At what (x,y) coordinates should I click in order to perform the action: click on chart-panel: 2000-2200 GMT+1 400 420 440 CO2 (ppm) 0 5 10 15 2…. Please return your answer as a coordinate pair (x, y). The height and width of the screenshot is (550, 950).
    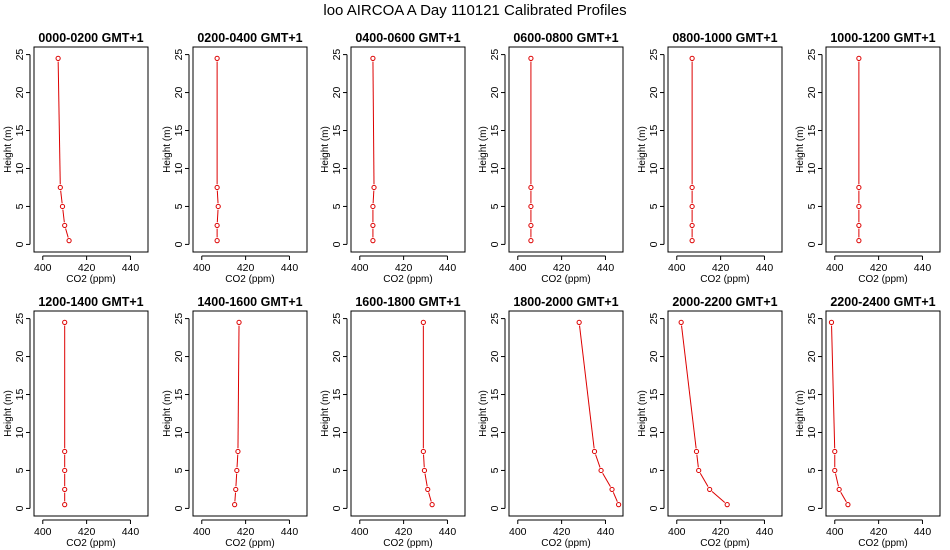
    Looking at the image, I should click on (710, 422).